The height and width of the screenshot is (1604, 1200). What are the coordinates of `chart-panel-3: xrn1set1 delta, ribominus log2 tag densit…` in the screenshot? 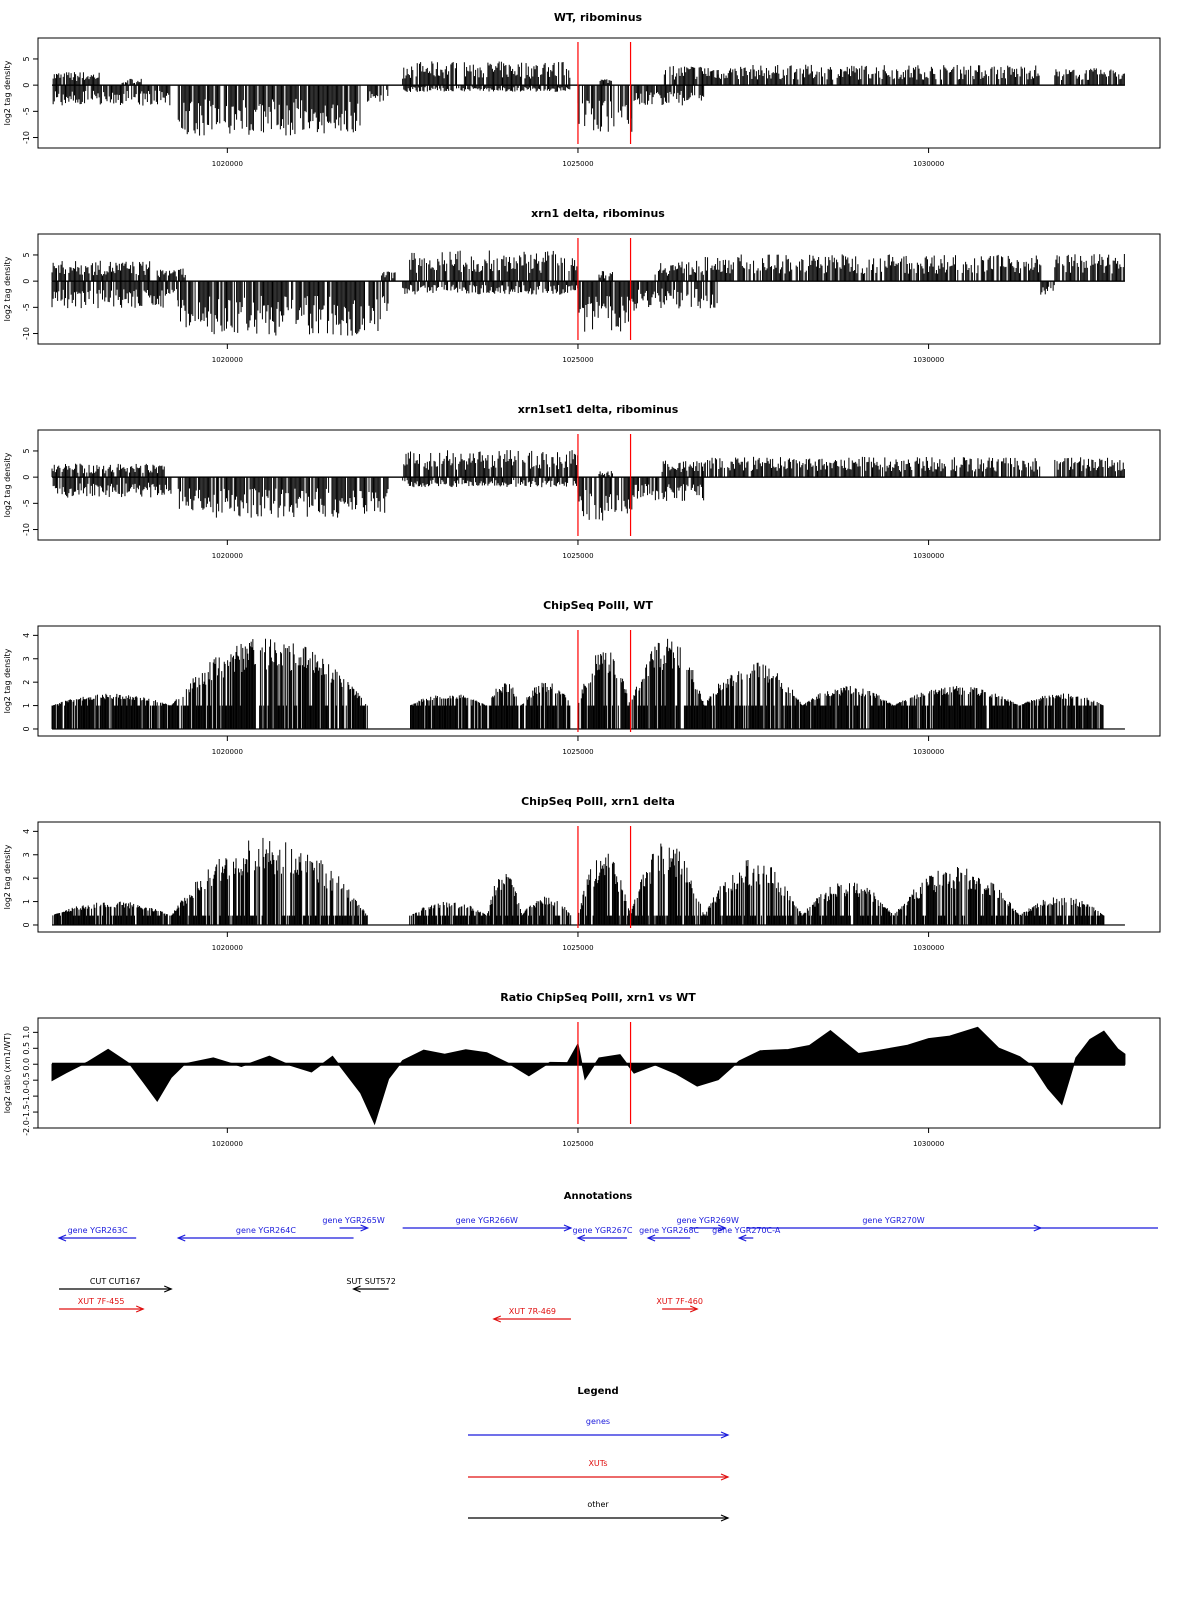 It's located at (581, 481).